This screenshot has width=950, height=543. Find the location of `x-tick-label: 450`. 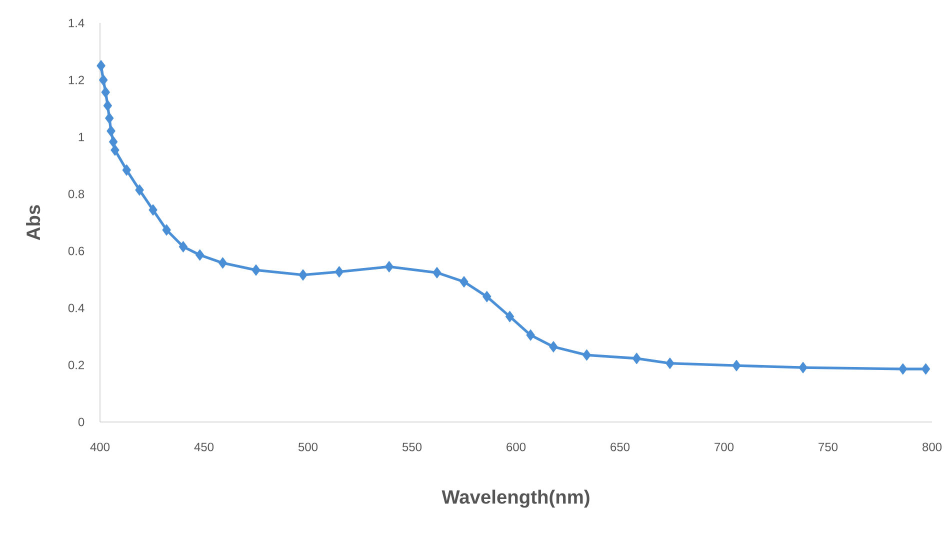

x-tick-label: 450 is located at coordinates (204, 447).